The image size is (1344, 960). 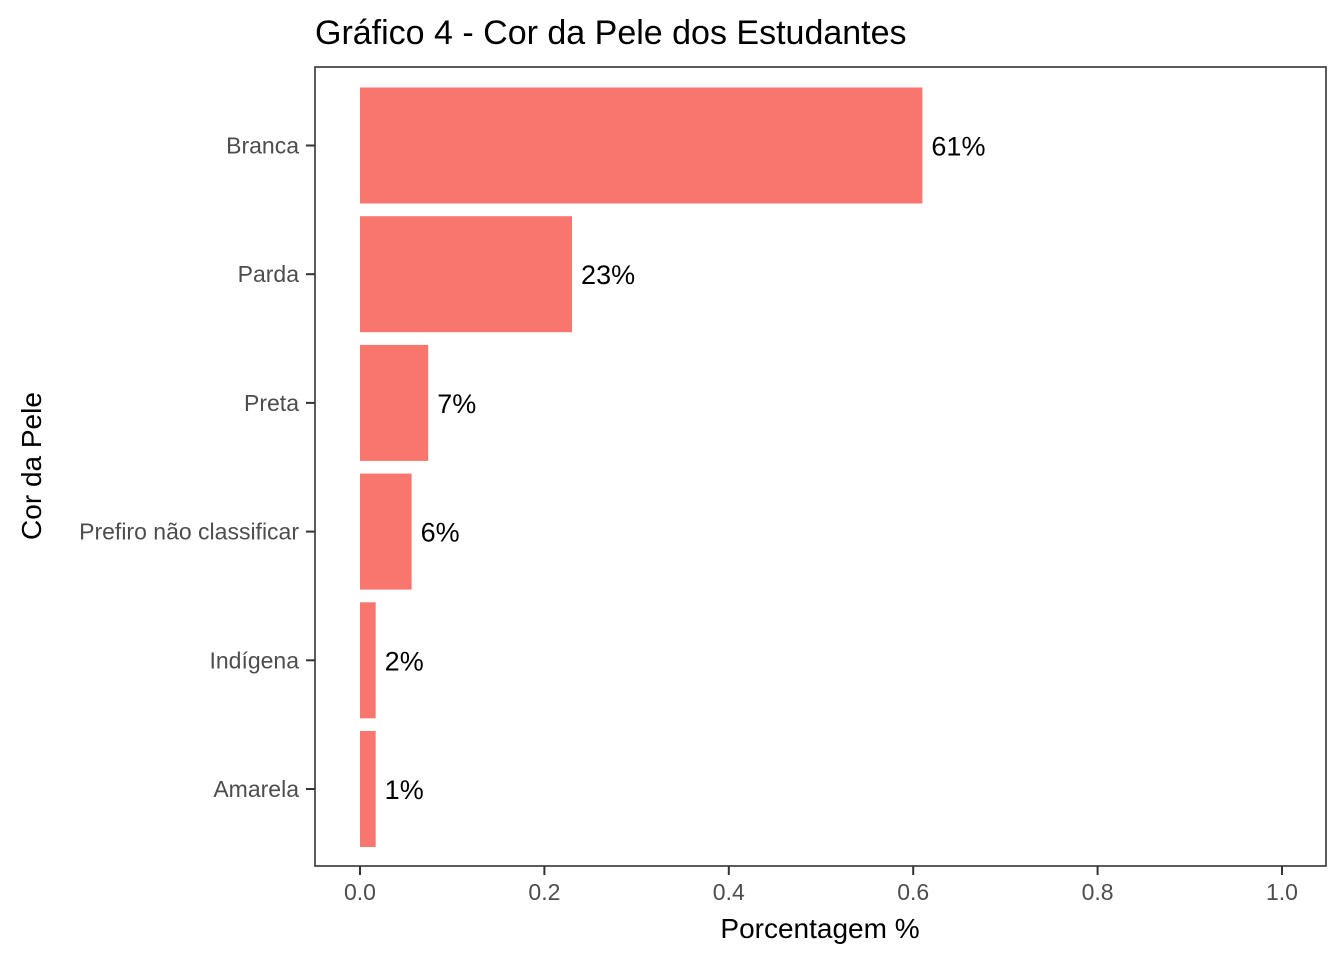 I want to click on chart-title: Gráfico 4 - Cor da Pele dos Estudantes, so click(x=611, y=33).